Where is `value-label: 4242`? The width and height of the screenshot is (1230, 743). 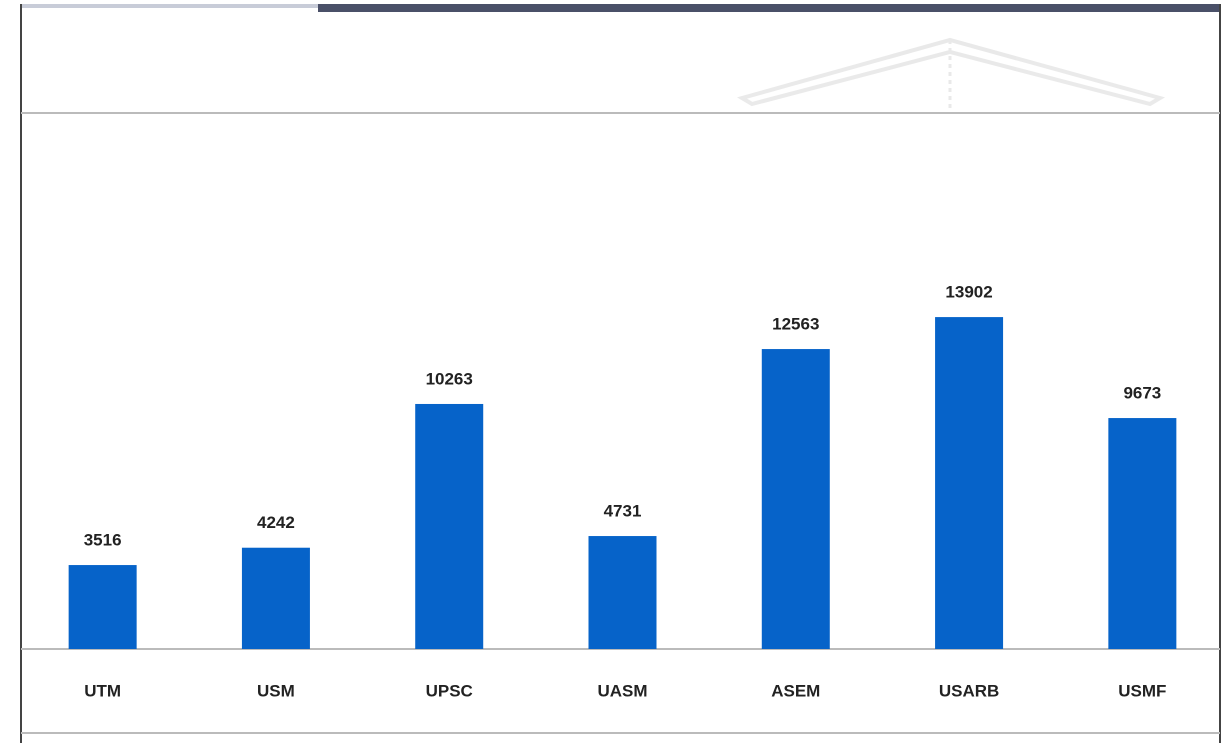
value-label: 4242 is located at coordinates (276, 522).